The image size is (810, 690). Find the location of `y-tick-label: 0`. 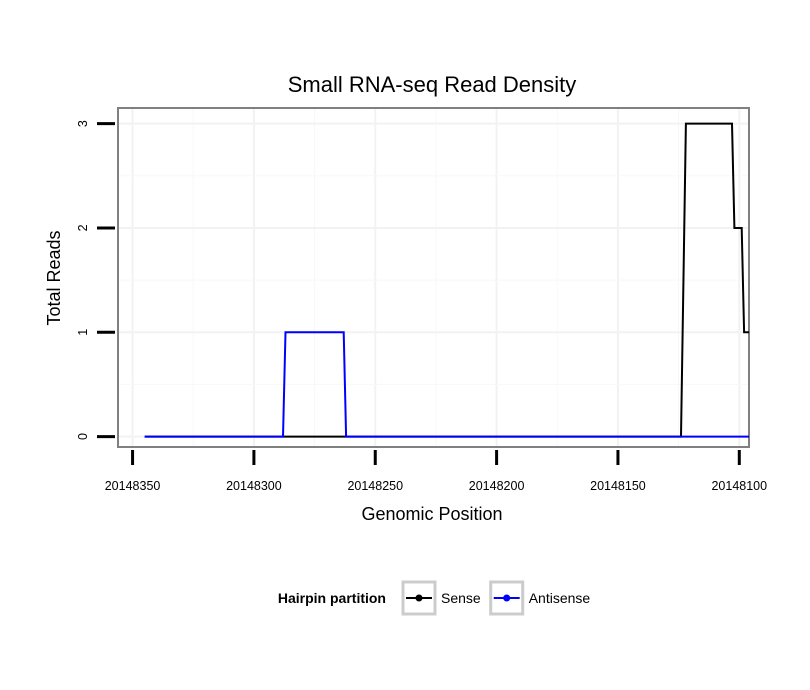

y-tick-label: 0 is located at coordinates (83, 436).